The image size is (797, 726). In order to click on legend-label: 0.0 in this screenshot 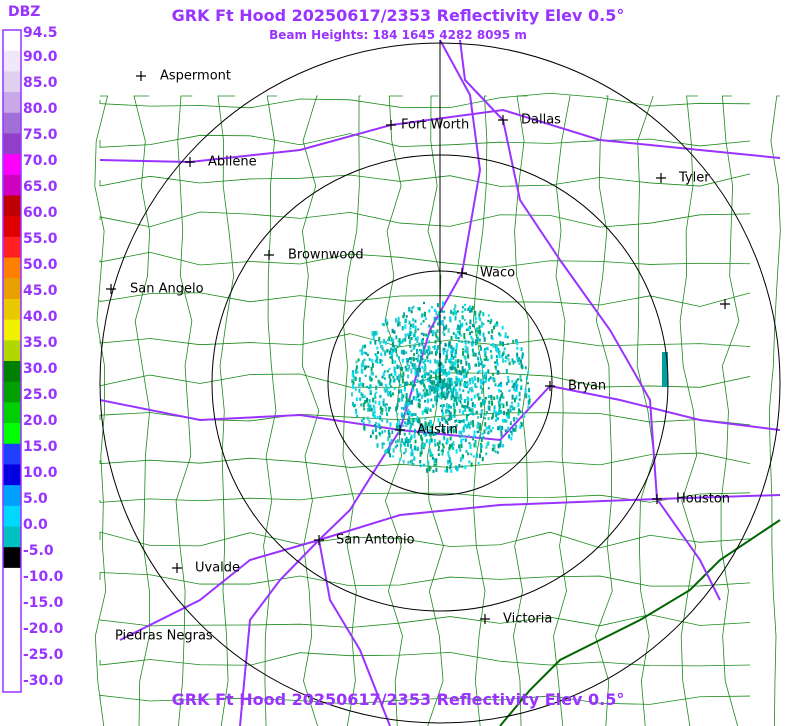, I will do `click(35, 525)`.